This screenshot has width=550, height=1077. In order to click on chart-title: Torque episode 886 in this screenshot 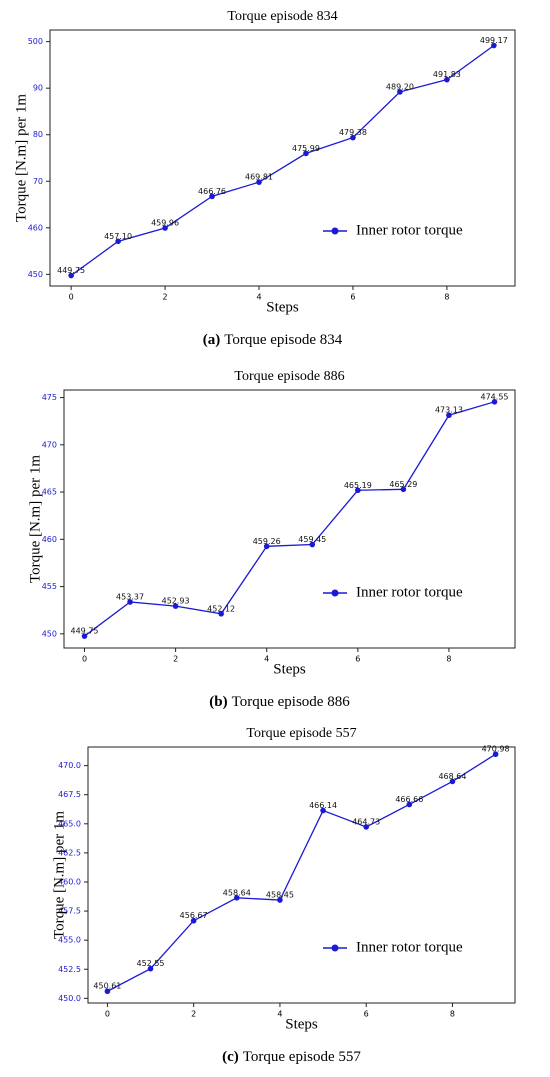, I will do `click(289, 376)`.